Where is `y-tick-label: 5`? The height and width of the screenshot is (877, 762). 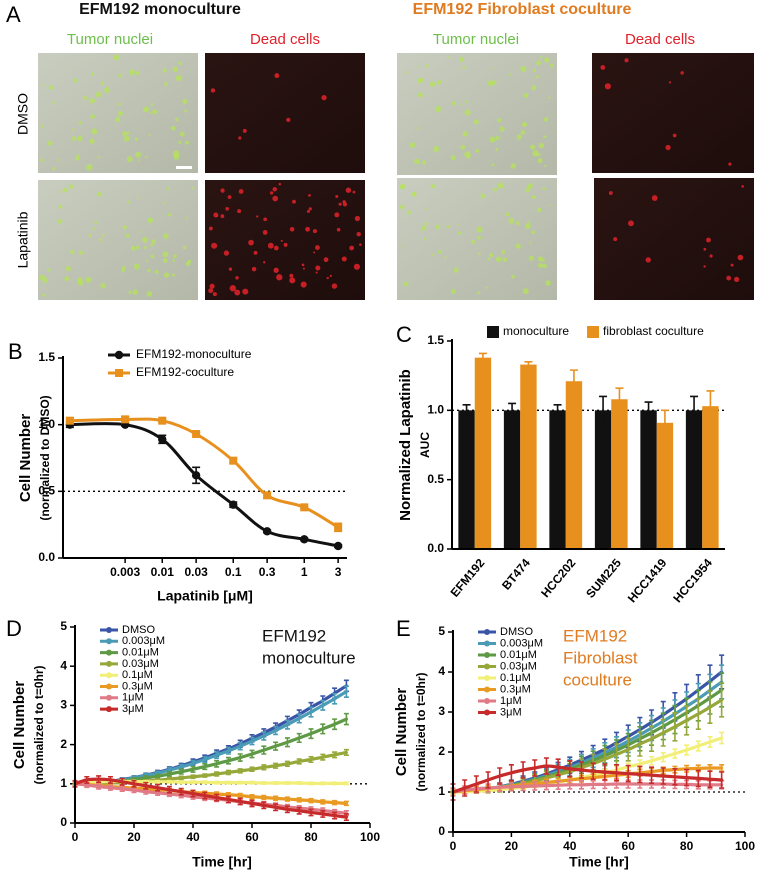 y-tick-label: 5 is located at coordinates (63, 626).